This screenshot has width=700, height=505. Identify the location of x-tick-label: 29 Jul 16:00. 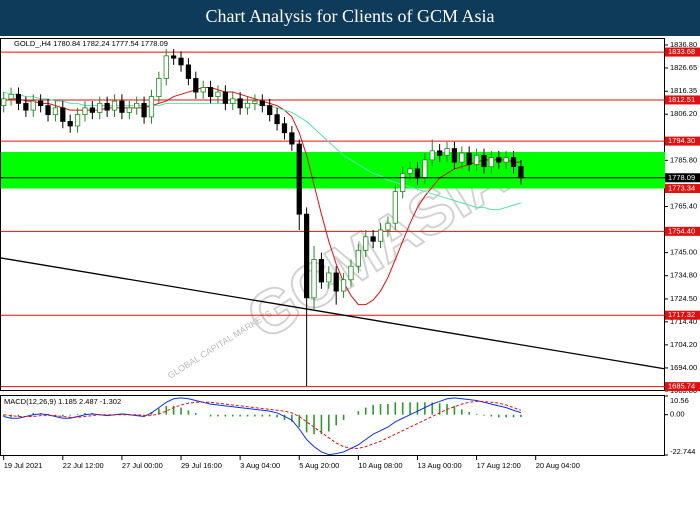
(201, 465).